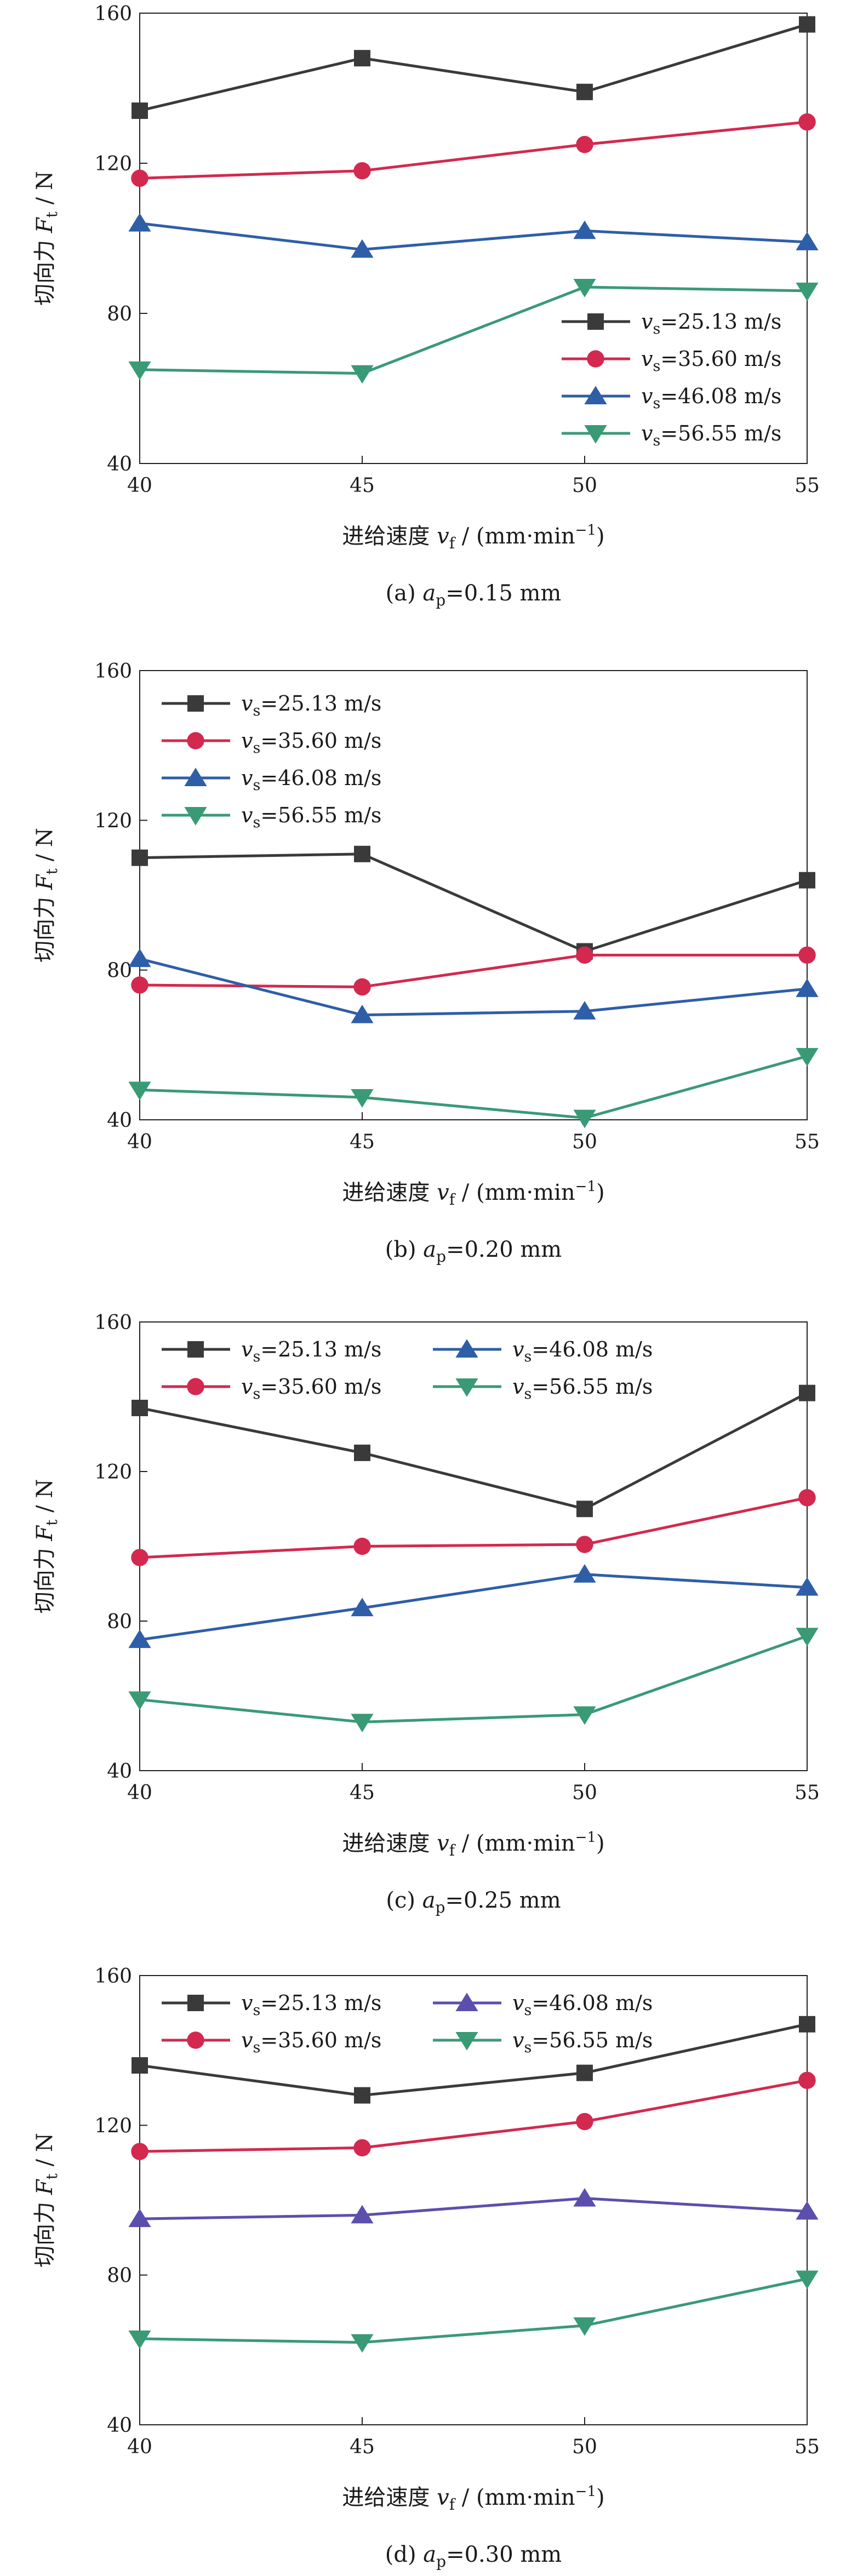  What do you see at coordinates (473, 1451) in the screenshot?
I see `series-25-13-m-s` at bounding box center [473, 1451].